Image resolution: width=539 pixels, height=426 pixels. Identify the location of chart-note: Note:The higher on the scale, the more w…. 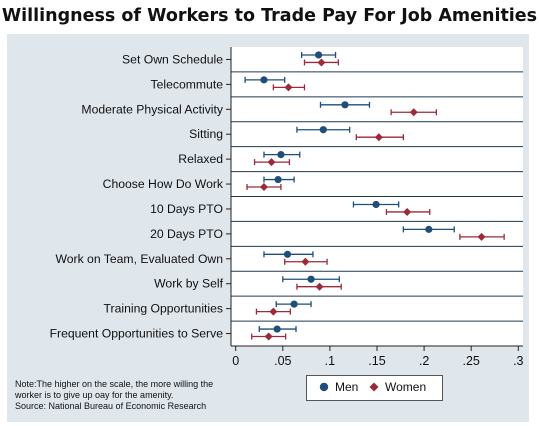
(145, 395).